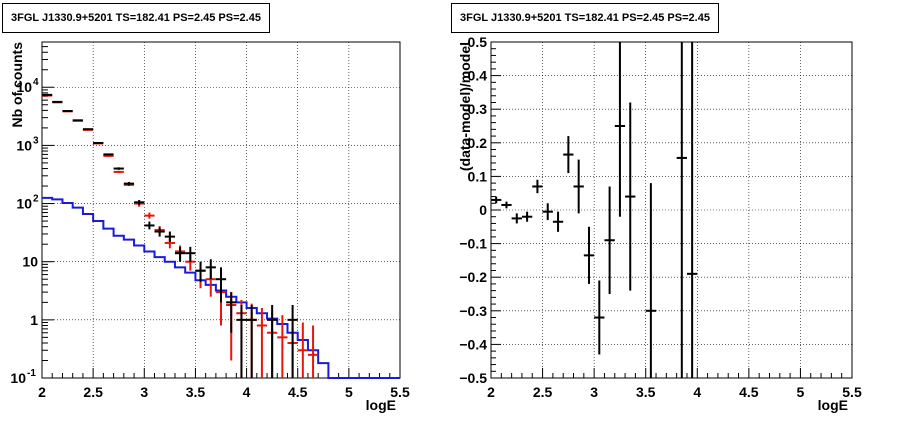 The height and width of the screenshot is (421, 898). Describe the element at coordinates (465, 106) in the screenshot. I see `right-y-axis-label: (data-model)/model` at that location.